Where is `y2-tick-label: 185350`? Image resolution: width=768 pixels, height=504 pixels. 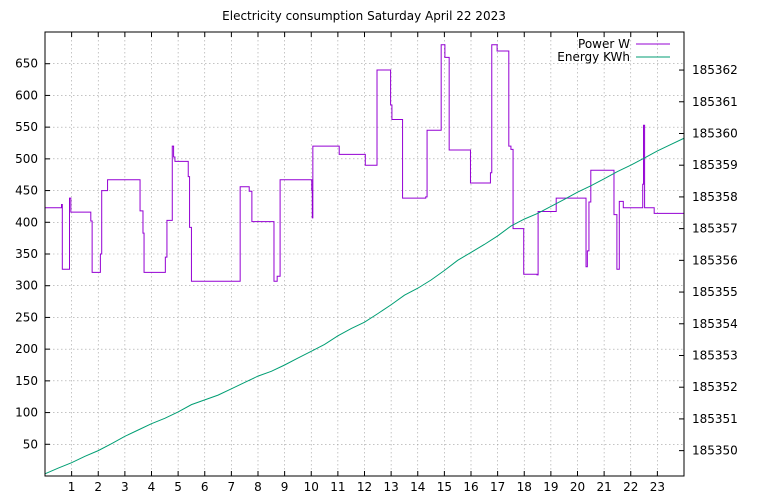
y2-tick-label: 185350 is located at coordinates (715, 451).